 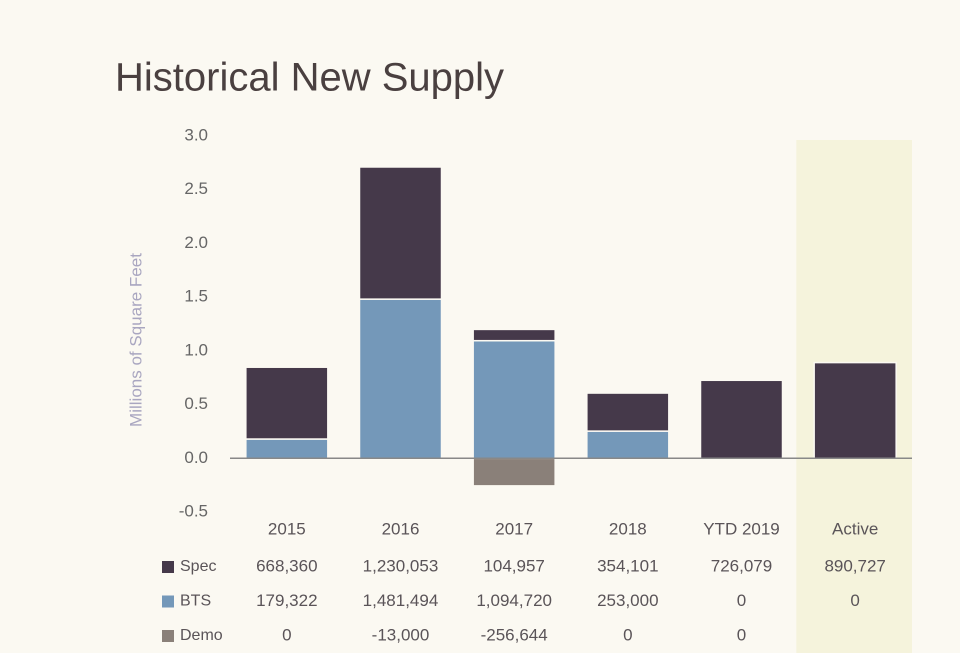 I want to click on table-value: 253,000, so click(x=627, y=600).